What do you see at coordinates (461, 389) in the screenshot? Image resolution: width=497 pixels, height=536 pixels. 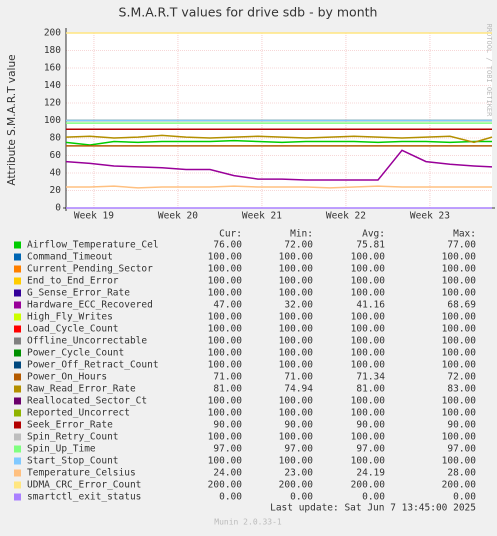 I see `legend-stat: 83.00` at bounding box center [461, 389].